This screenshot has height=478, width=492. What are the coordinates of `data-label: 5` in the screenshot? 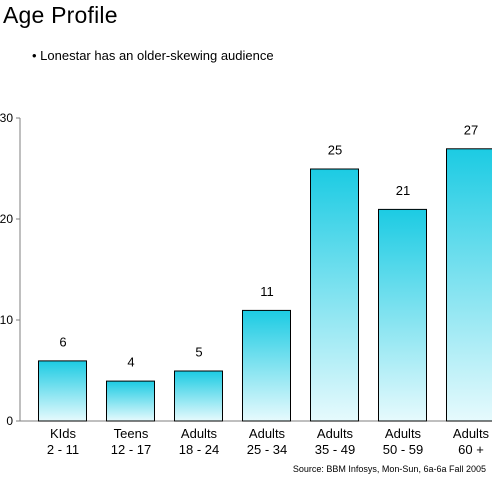 It's located at (198, 352).